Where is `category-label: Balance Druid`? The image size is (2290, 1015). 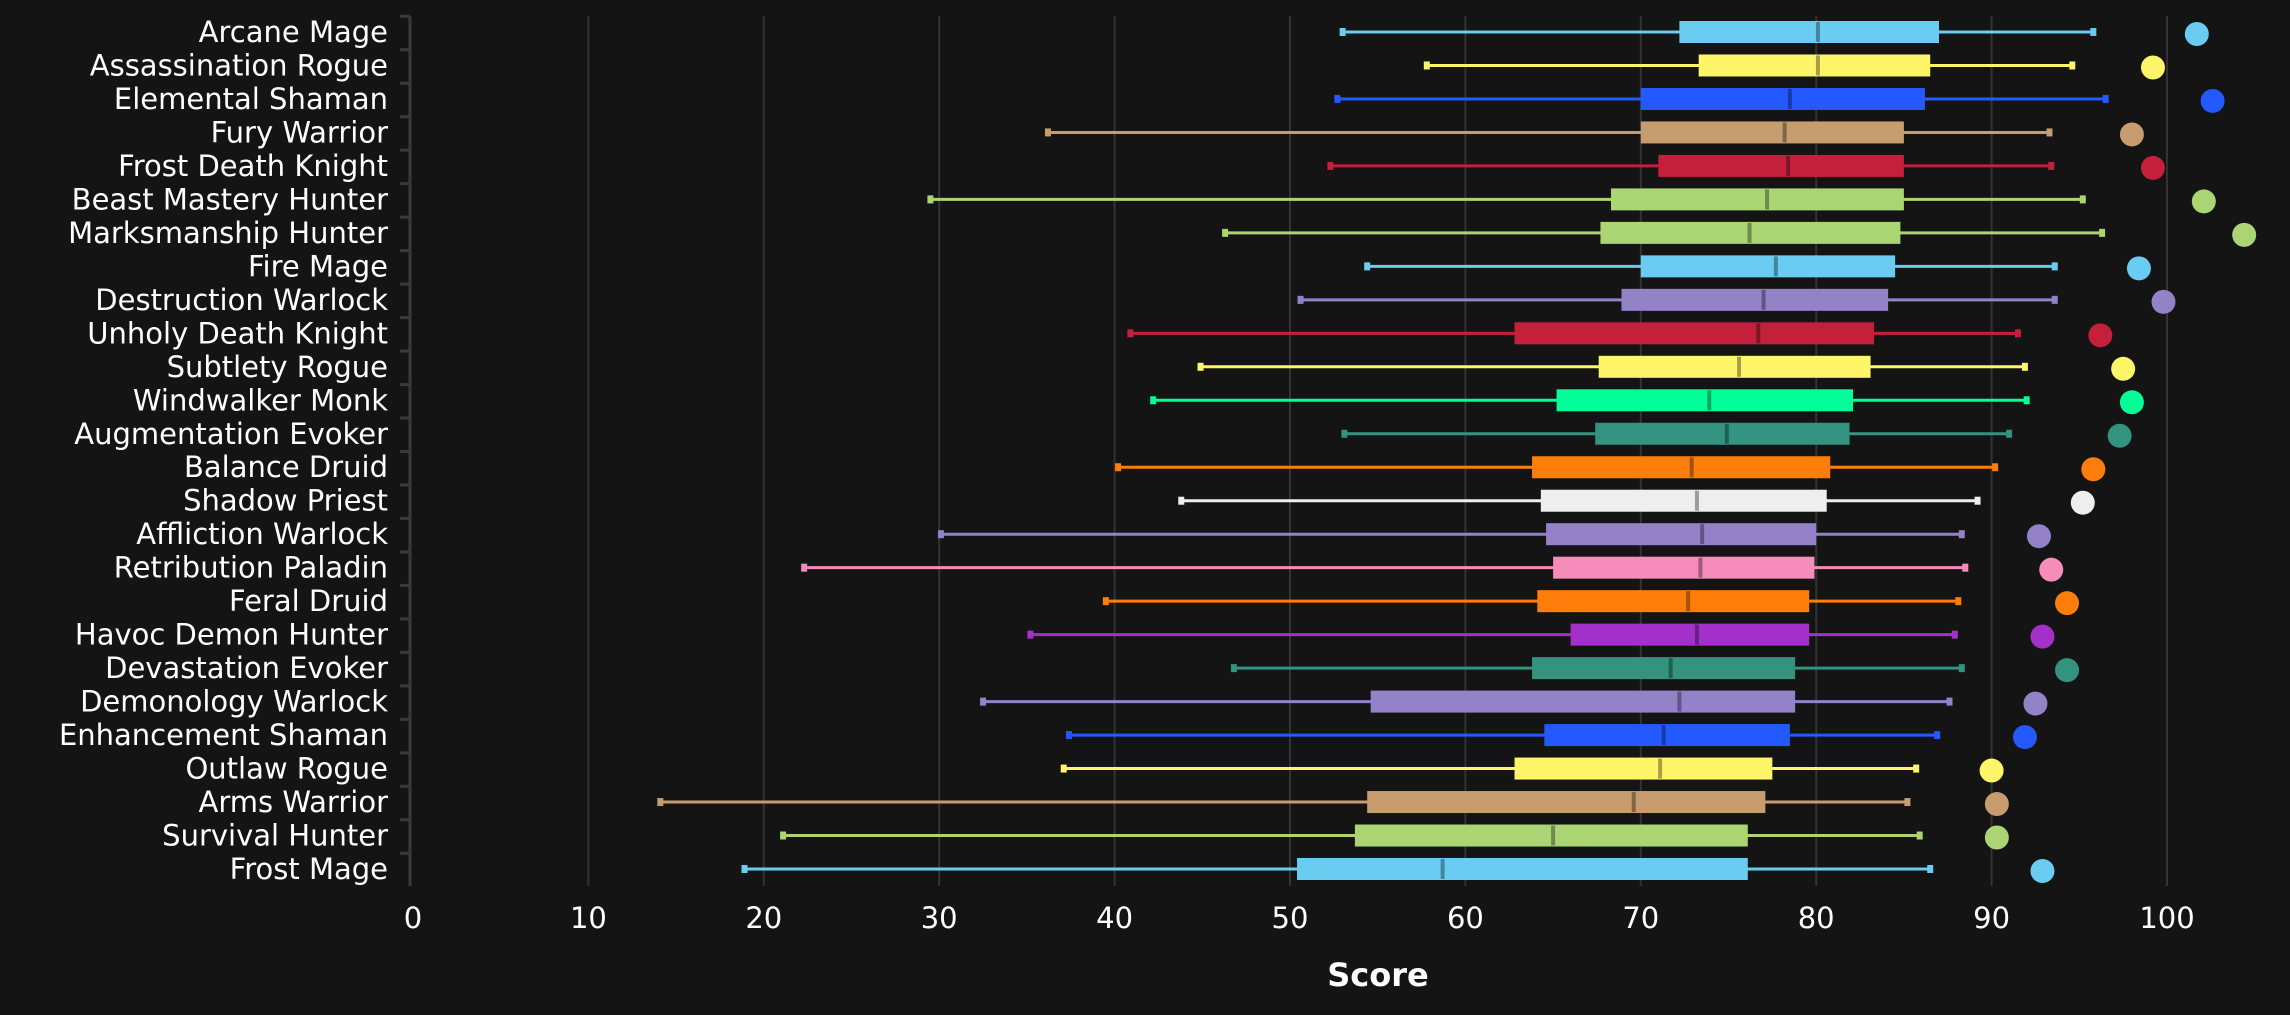 category-label: Balance Druid is located at coordinates (286, 467).